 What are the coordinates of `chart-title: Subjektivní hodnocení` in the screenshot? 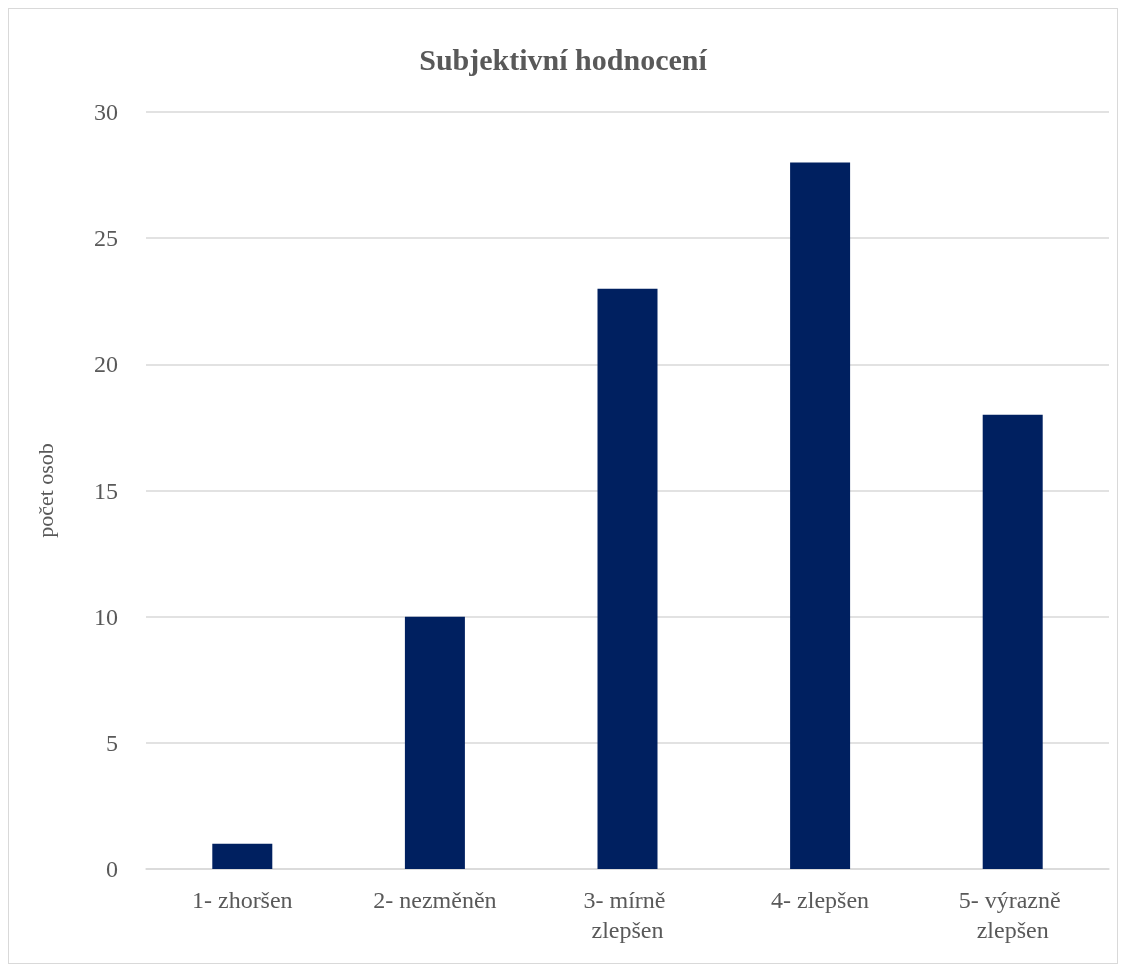 It's located at (563, 59).